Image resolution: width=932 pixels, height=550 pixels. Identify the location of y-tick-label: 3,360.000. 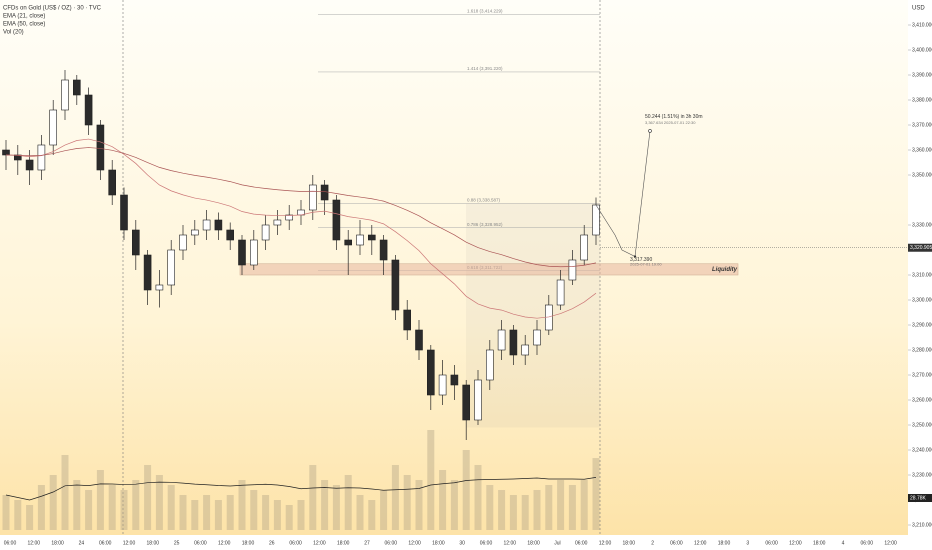
(922, 150).